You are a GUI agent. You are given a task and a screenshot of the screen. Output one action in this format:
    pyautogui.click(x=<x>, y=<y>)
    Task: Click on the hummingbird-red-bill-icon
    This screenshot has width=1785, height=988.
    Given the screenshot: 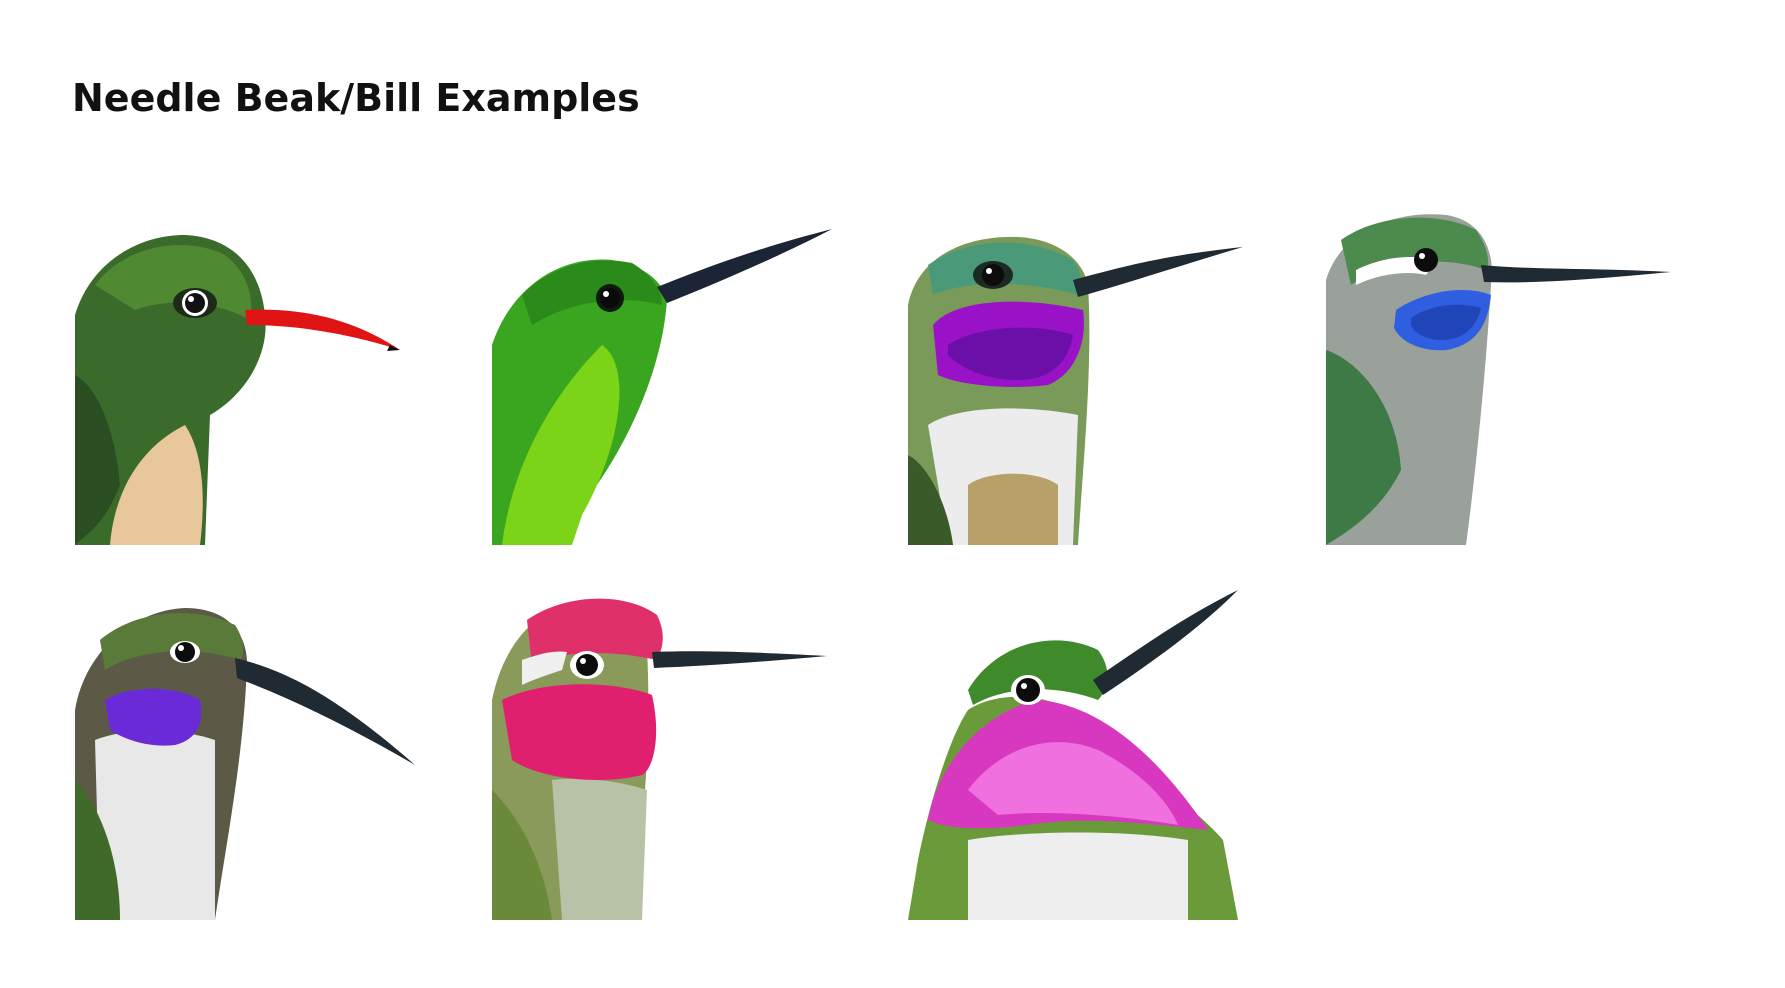 What is the action you would take?
    pyautogui.click(x=237, y=390)
    